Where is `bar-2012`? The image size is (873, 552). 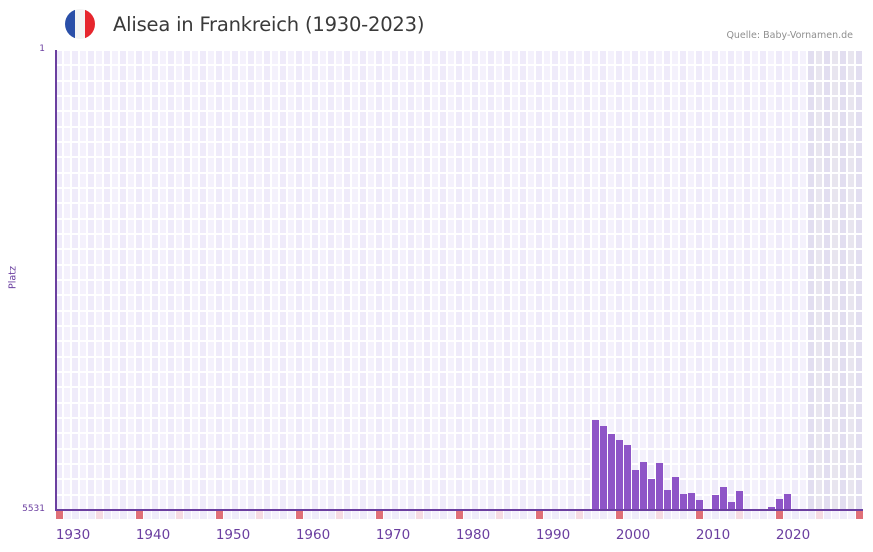
bar-2012 is located at coordinates (715, 502).